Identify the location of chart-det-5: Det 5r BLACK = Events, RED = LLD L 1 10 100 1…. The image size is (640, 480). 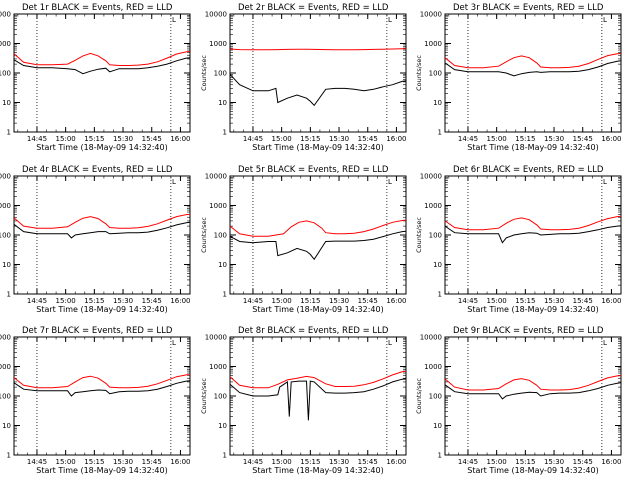
(303, 239).